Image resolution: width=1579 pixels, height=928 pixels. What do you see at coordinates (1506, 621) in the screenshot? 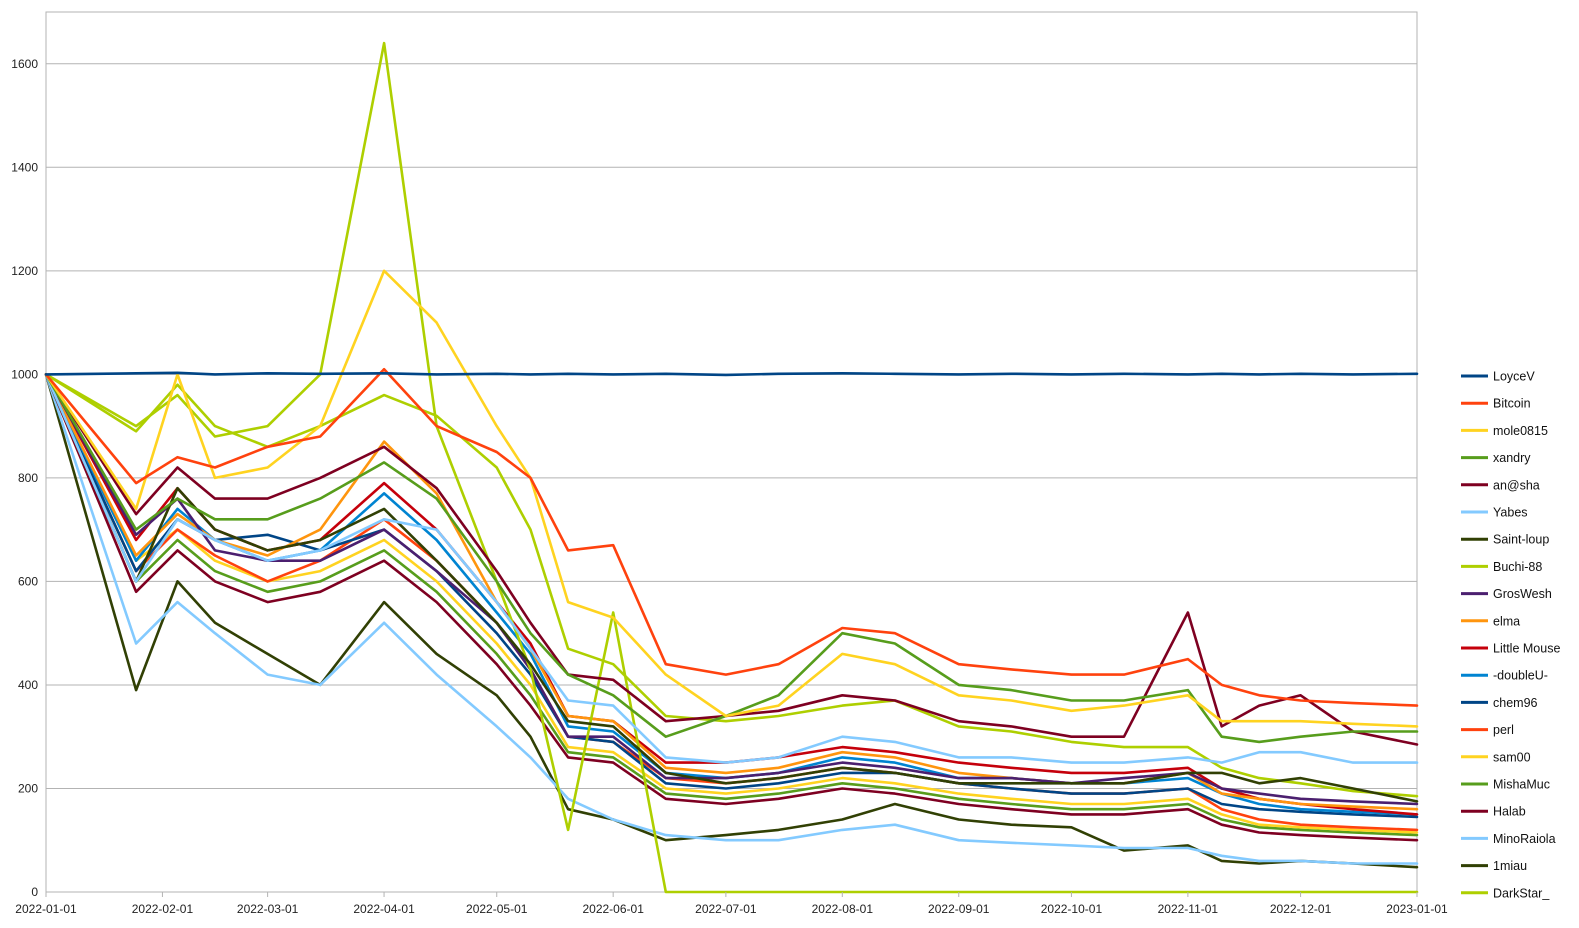
I see `legend-label-elma: elma` at bounding box center [1506, 621].